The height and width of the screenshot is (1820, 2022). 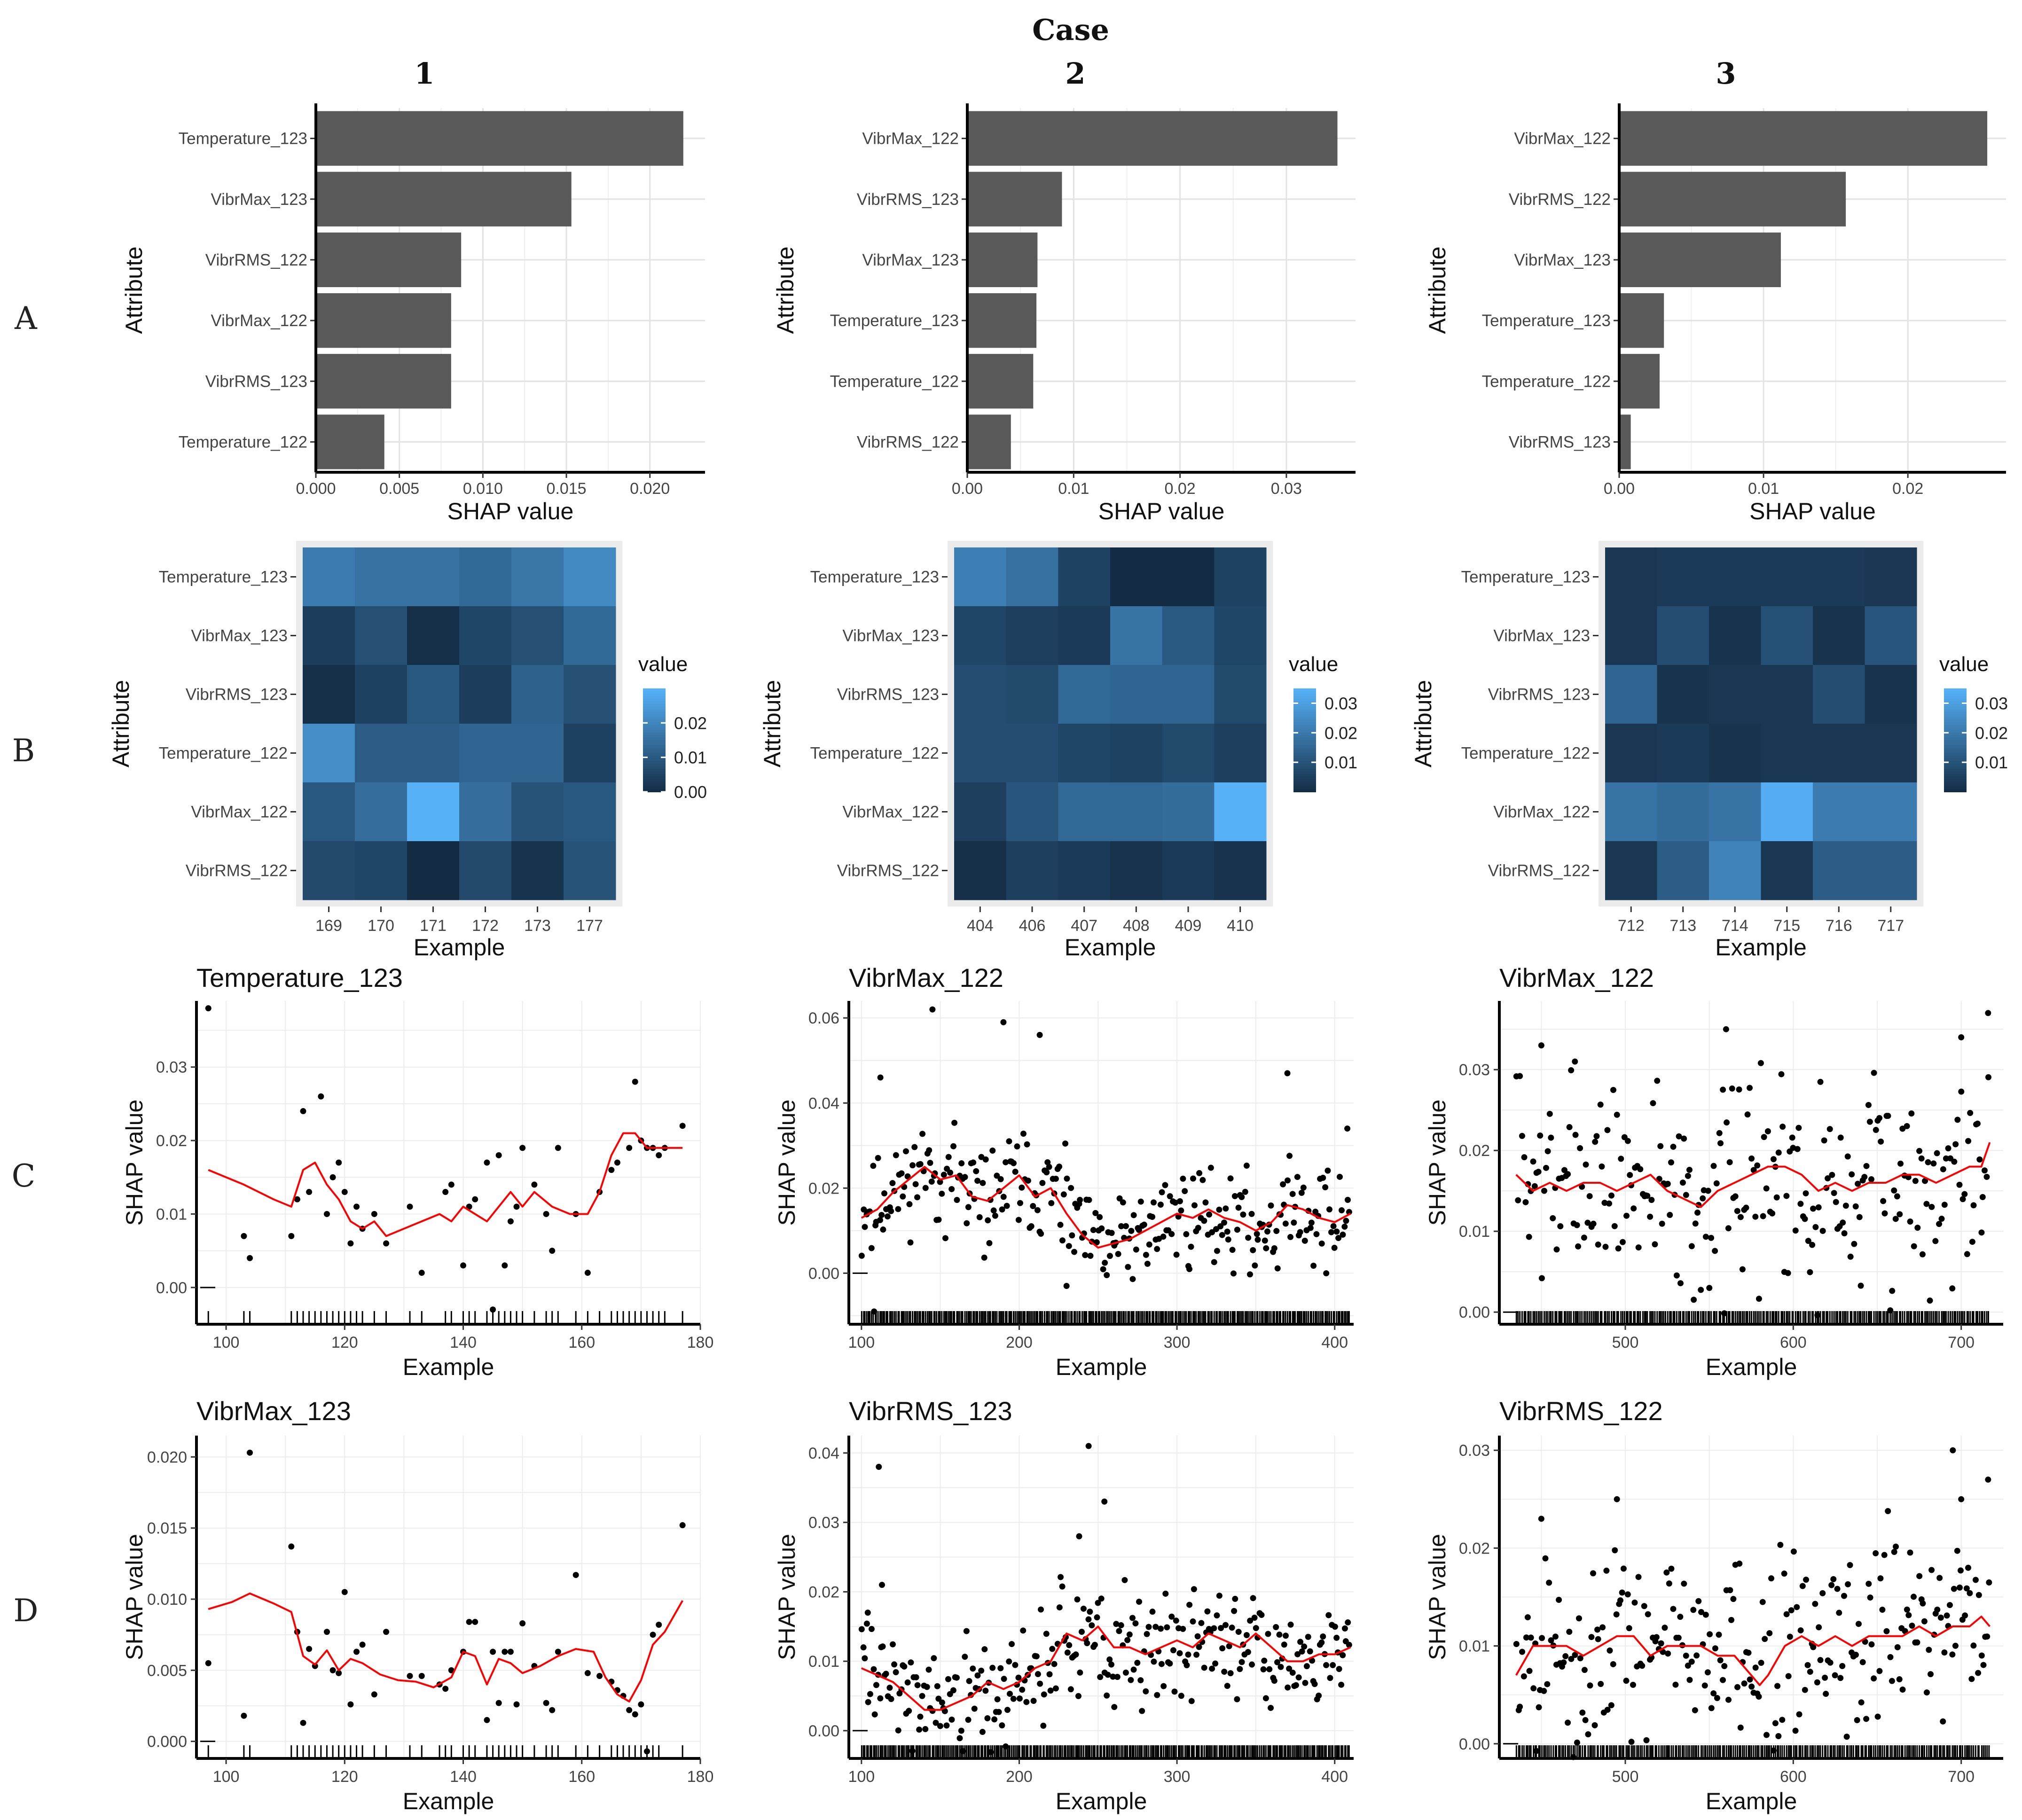 I want to click on y-axis-title: Attribute, so click(x=1437, y=290).